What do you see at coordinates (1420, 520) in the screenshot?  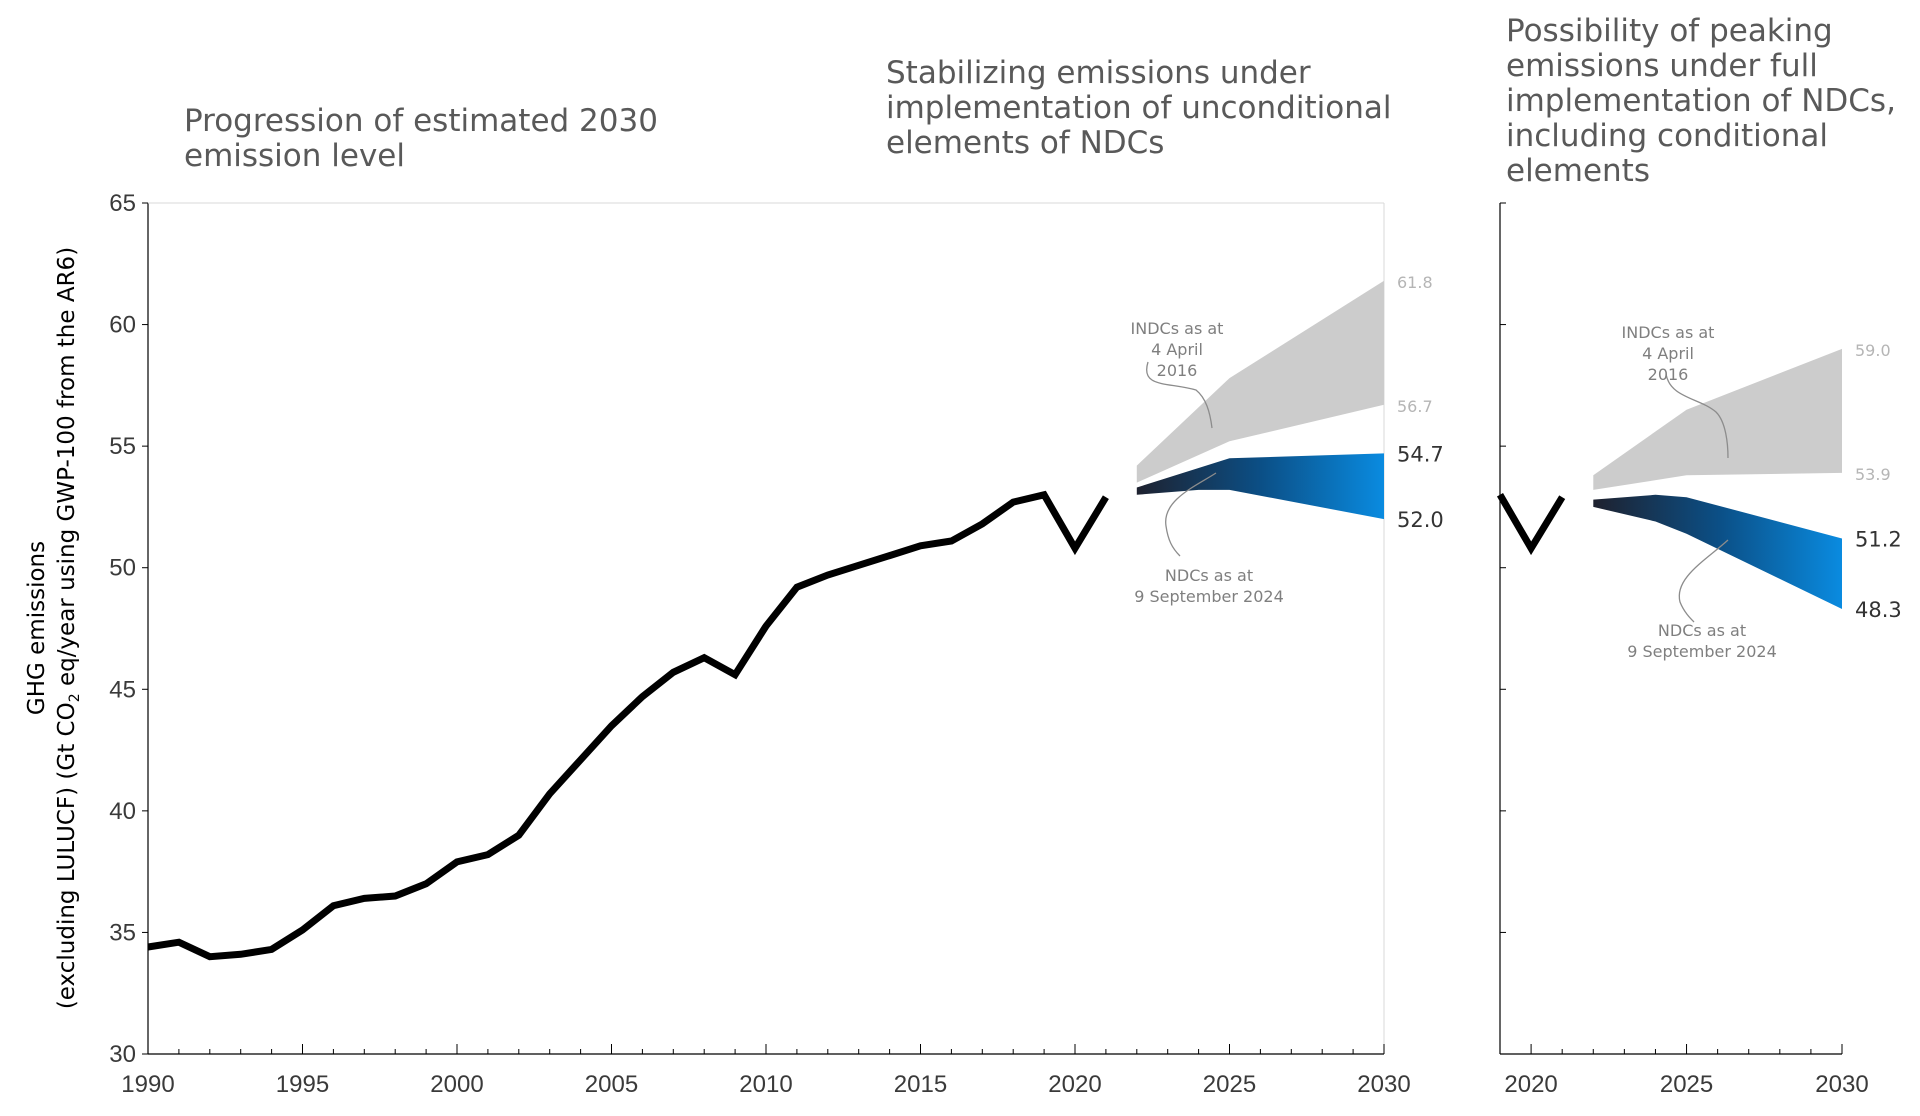 I see `ndc-low-label: 52.0` at bounding box center [1420, 520].